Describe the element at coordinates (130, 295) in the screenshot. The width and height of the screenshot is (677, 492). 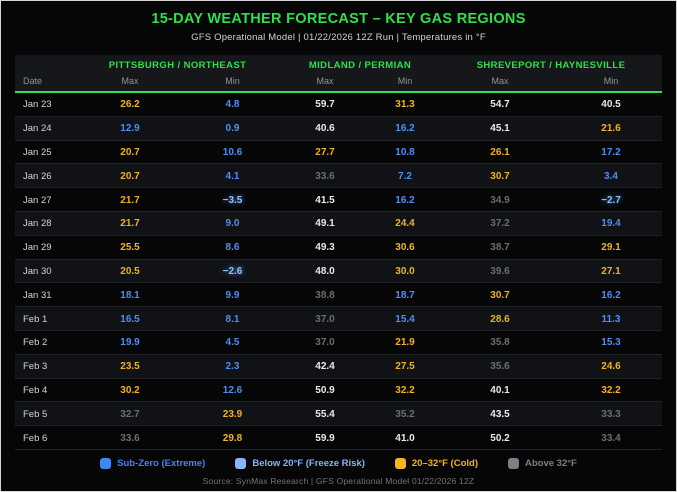
I see `temp-cell: 18.1` at that location.